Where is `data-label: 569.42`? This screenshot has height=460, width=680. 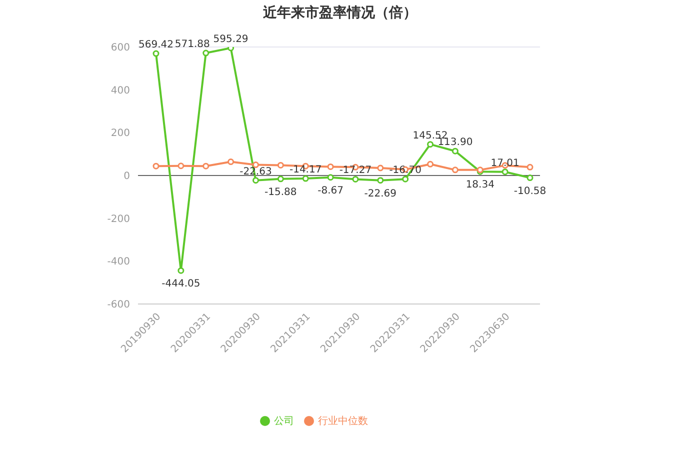 data-label: 569.42 is located at coordinates (156, 45).